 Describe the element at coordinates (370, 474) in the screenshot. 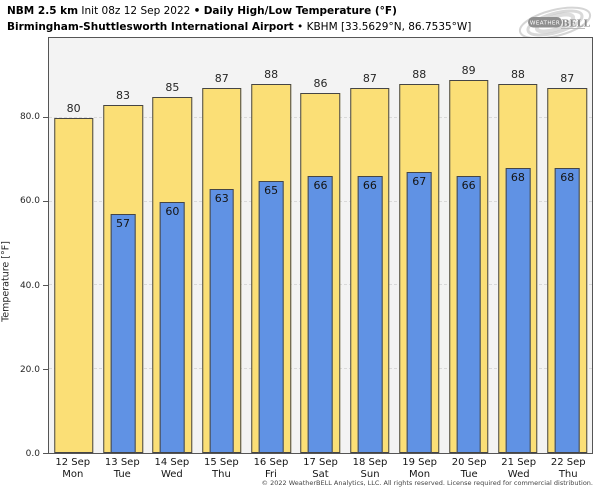

I see `x-tick-day: Sun` at that location.